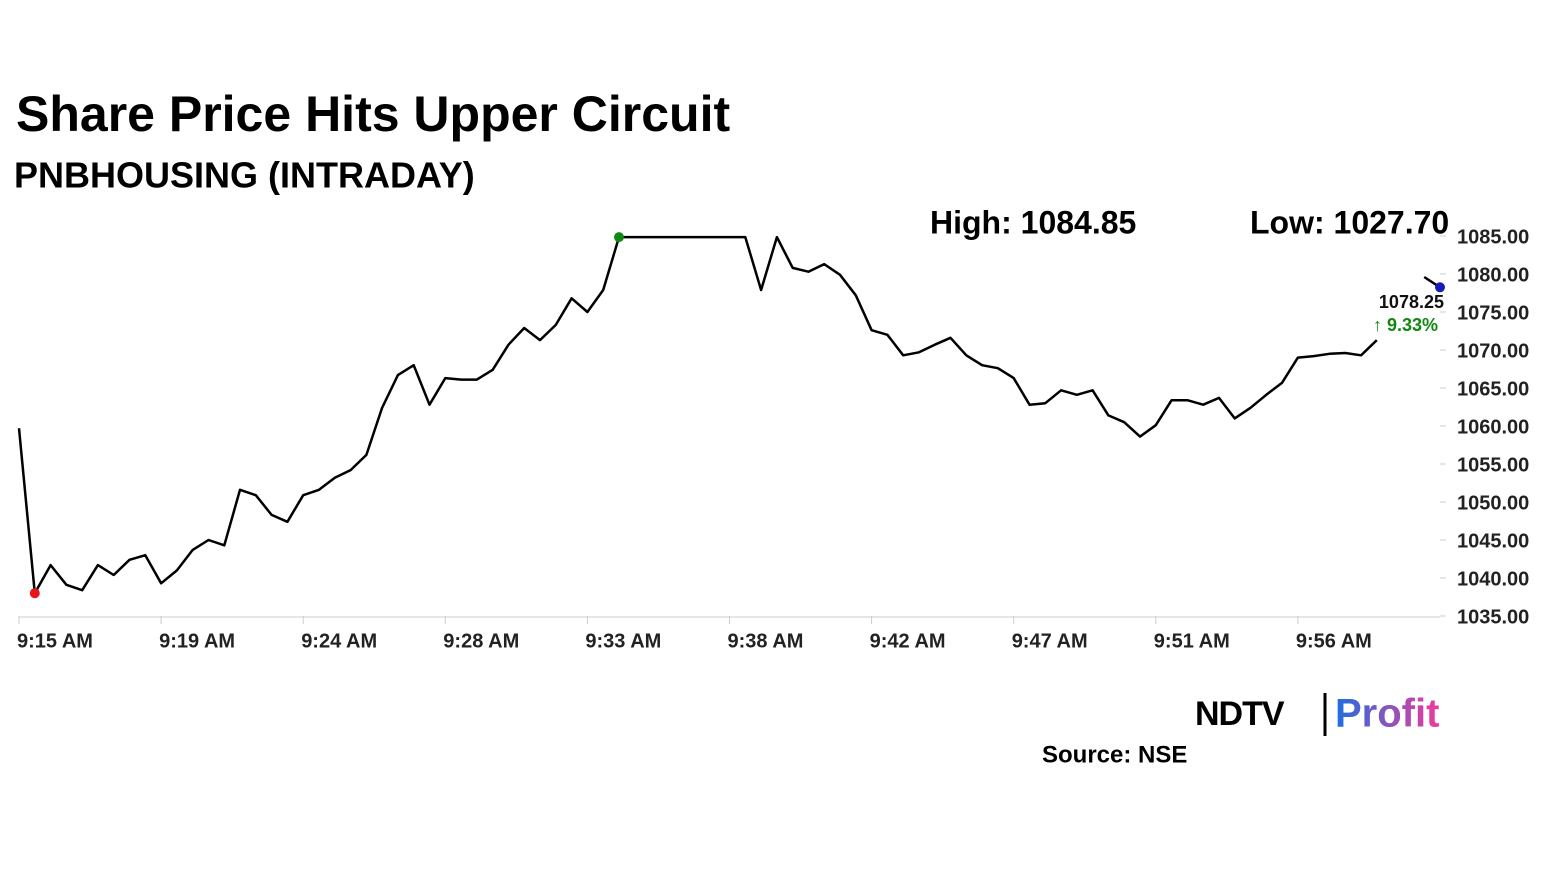 This screenshot has width=1555, height=879. I want to click on x-tick-label: 9:15 AM, so click(55, 641).